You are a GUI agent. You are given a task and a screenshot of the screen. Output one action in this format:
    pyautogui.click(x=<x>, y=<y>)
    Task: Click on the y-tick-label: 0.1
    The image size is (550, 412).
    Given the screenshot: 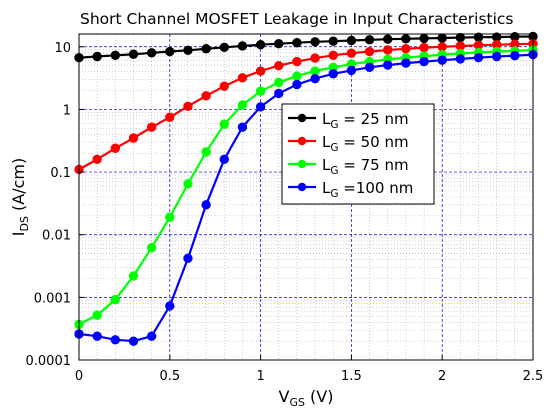 What is the action you would take?
    pyautogui.click(x=60, y=173)
    